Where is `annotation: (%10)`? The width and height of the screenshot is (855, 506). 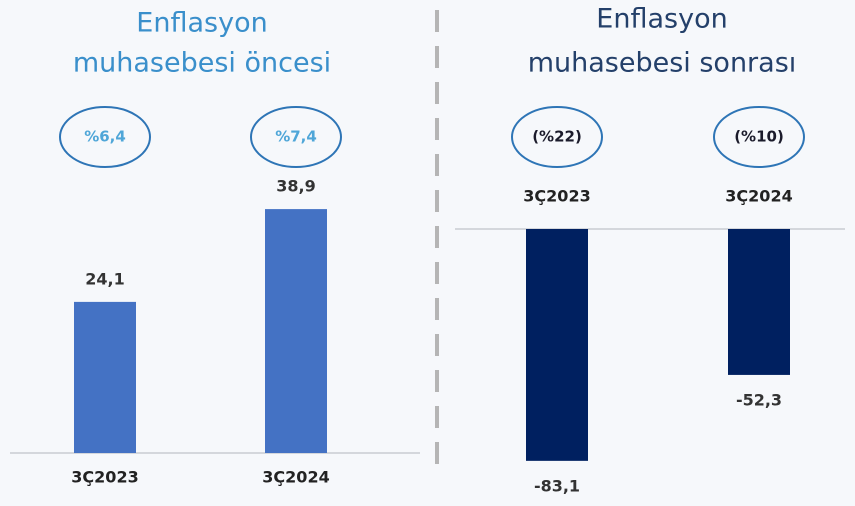 annotation: (%10) is located at coordinates (759, 137).